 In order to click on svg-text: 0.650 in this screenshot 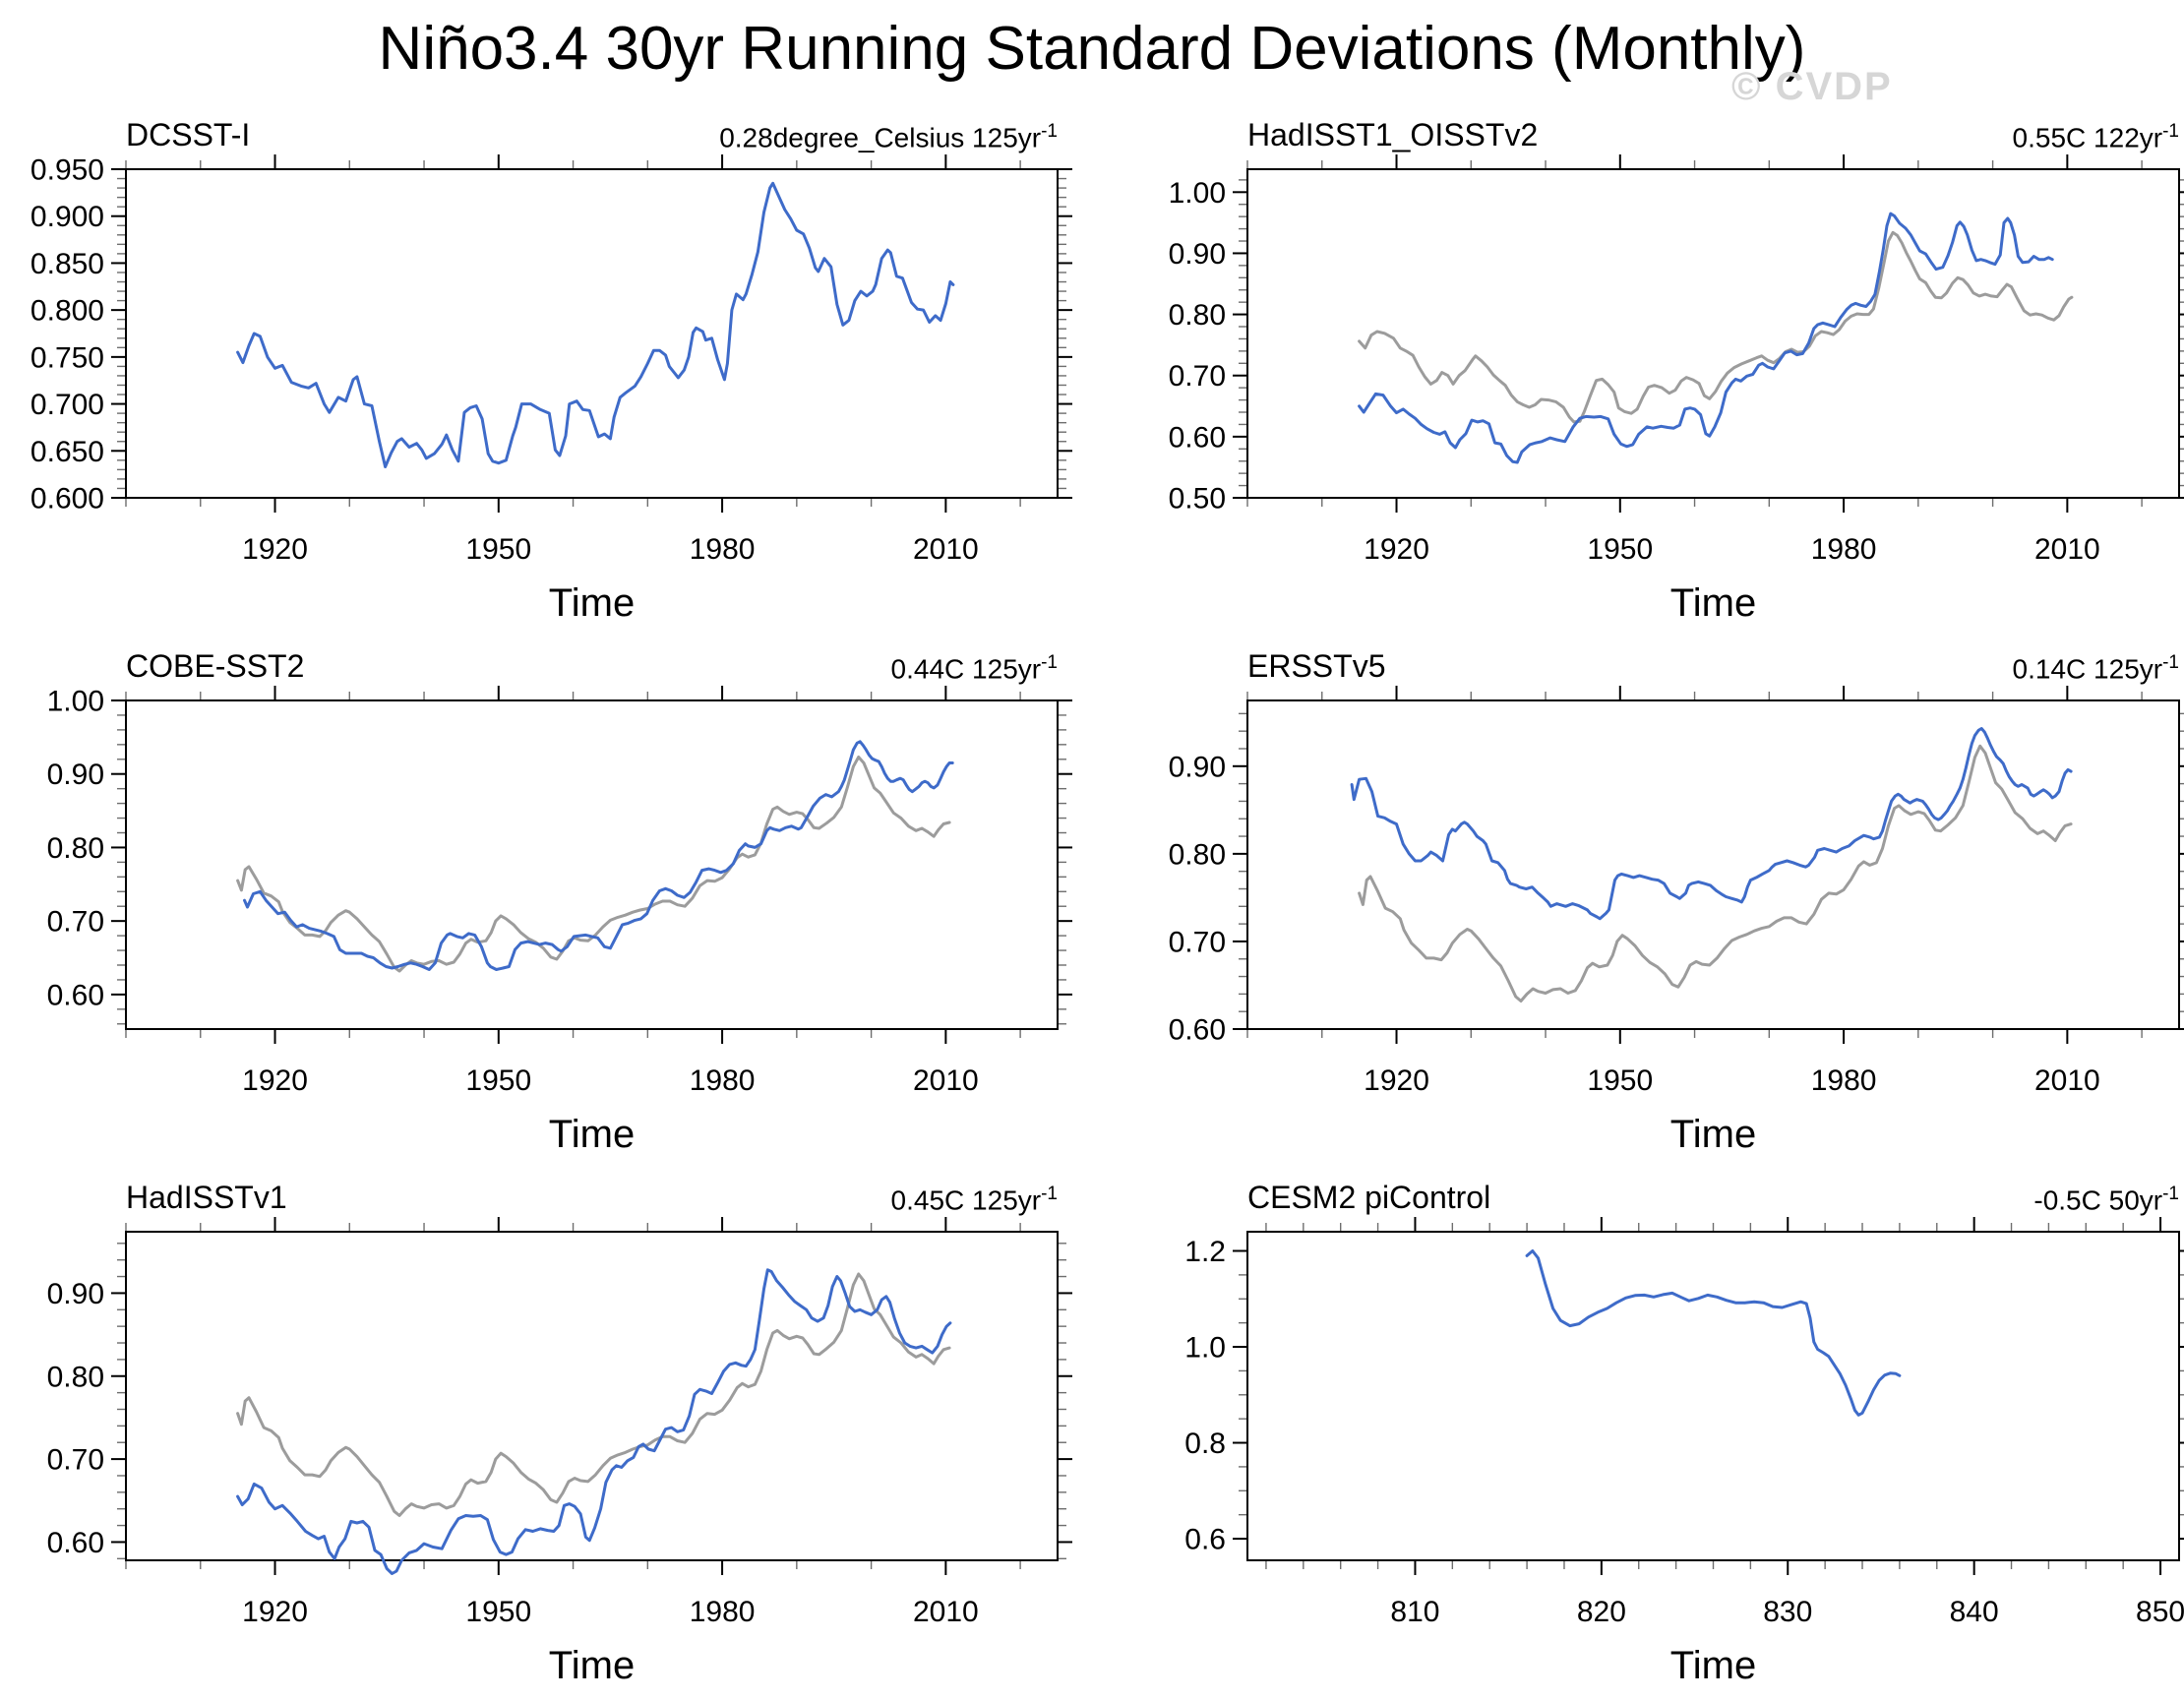, I will do `click(67, 452)`.